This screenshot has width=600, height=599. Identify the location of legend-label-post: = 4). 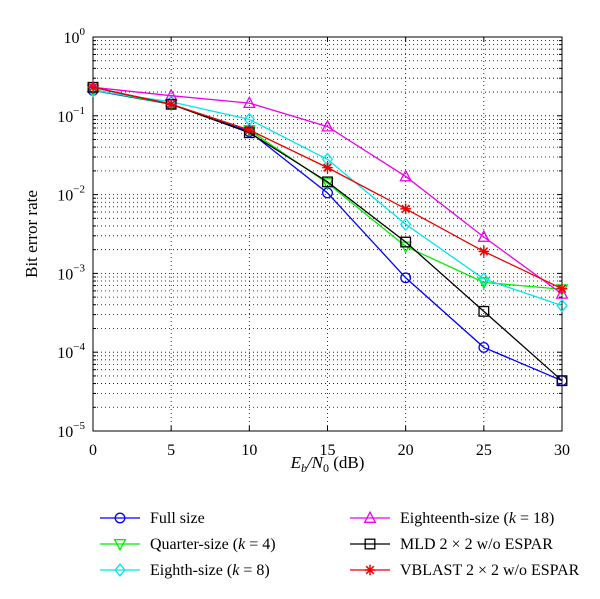
(260, 544).